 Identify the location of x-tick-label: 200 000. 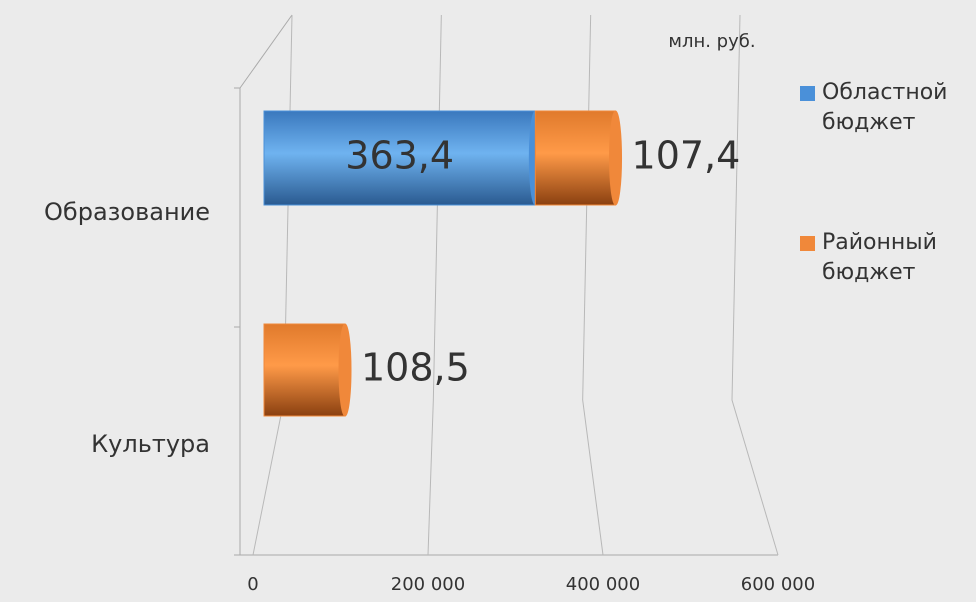
(428, 584).